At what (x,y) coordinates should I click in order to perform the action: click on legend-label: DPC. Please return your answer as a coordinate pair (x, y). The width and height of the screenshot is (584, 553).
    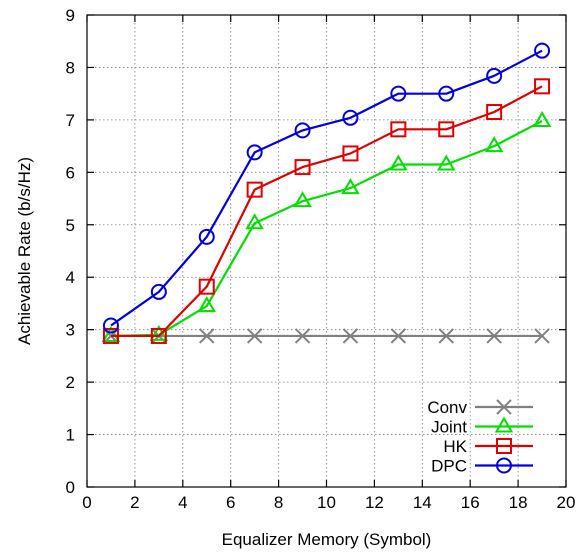
    Looking at the image, I should click on (449, 466).